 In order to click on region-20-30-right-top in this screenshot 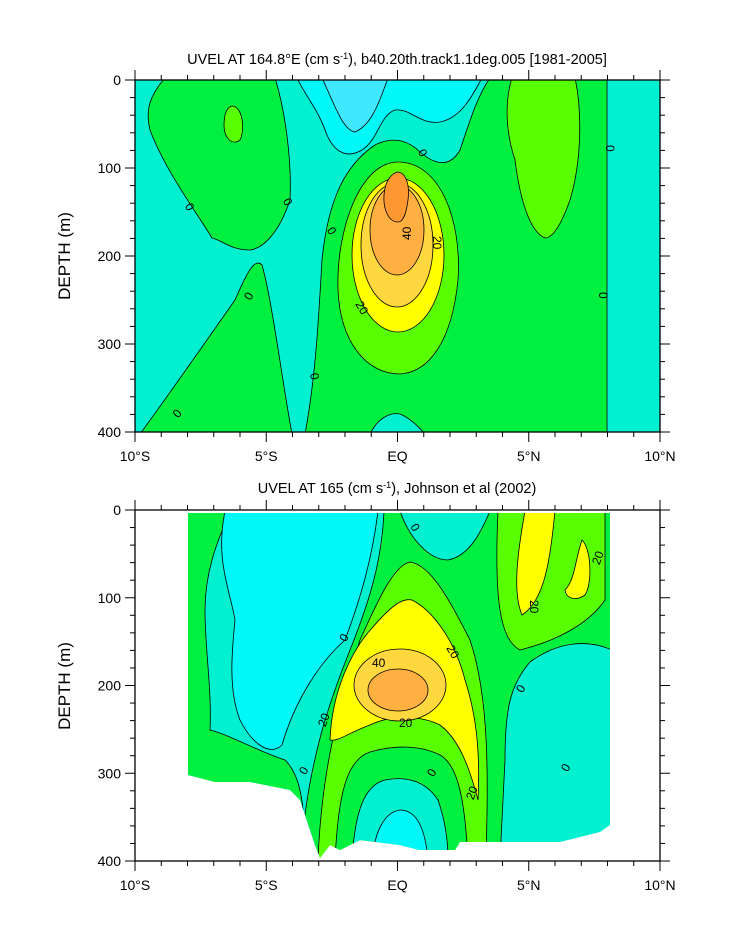, I will do `click(536, 564)`.